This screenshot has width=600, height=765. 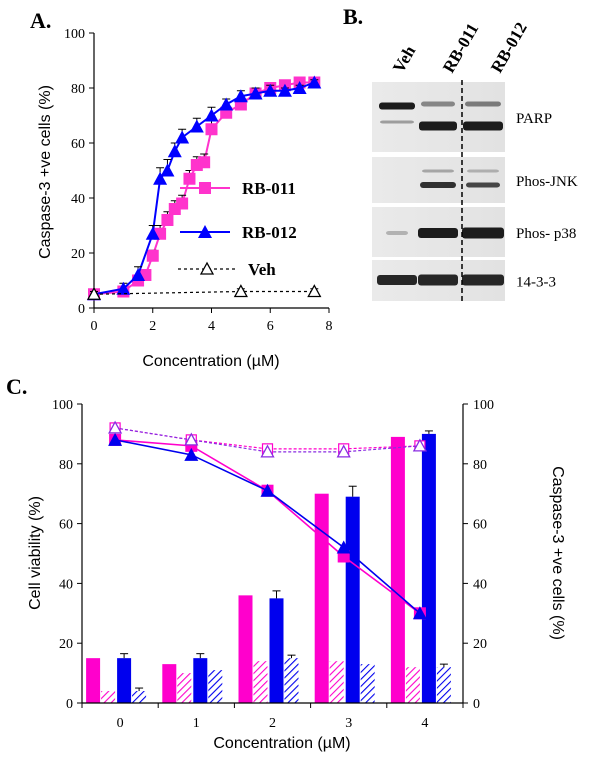 I want to click on panel-a-x-tick-label: 4, so click(x=211, y=326).